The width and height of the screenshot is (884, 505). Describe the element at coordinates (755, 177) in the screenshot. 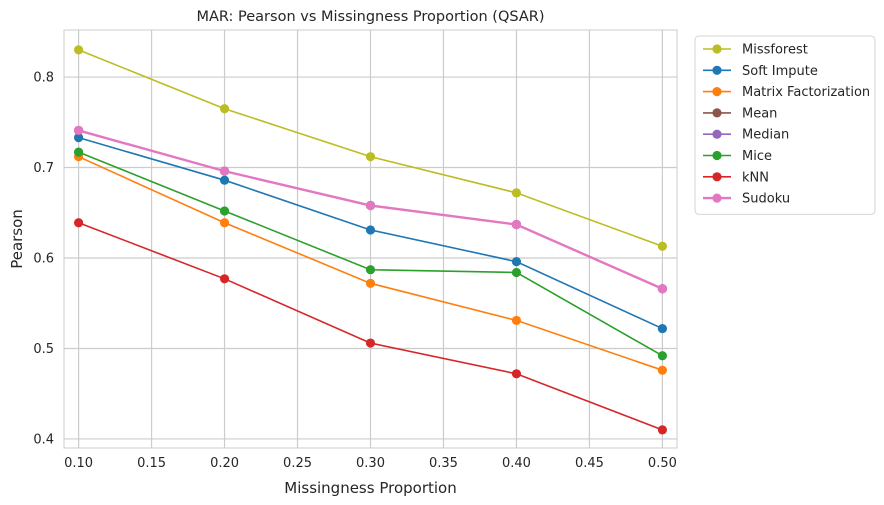

I see `legend-label: kNN` at that location.